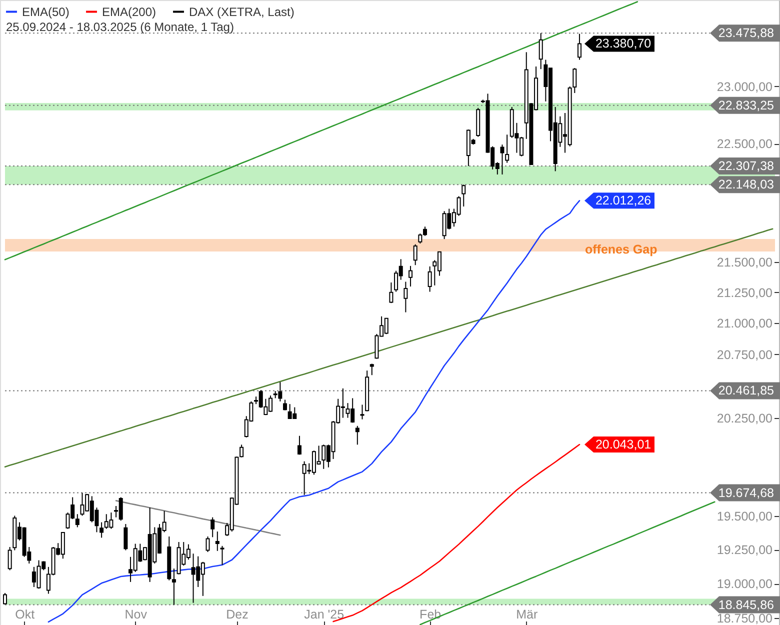 The height and width of the screenshot is (625, 780). What do you see at coordinates (746, 493) in the screenshot?
I see `ref-line-label: 19.674,68` at bounding box center [746, 493].